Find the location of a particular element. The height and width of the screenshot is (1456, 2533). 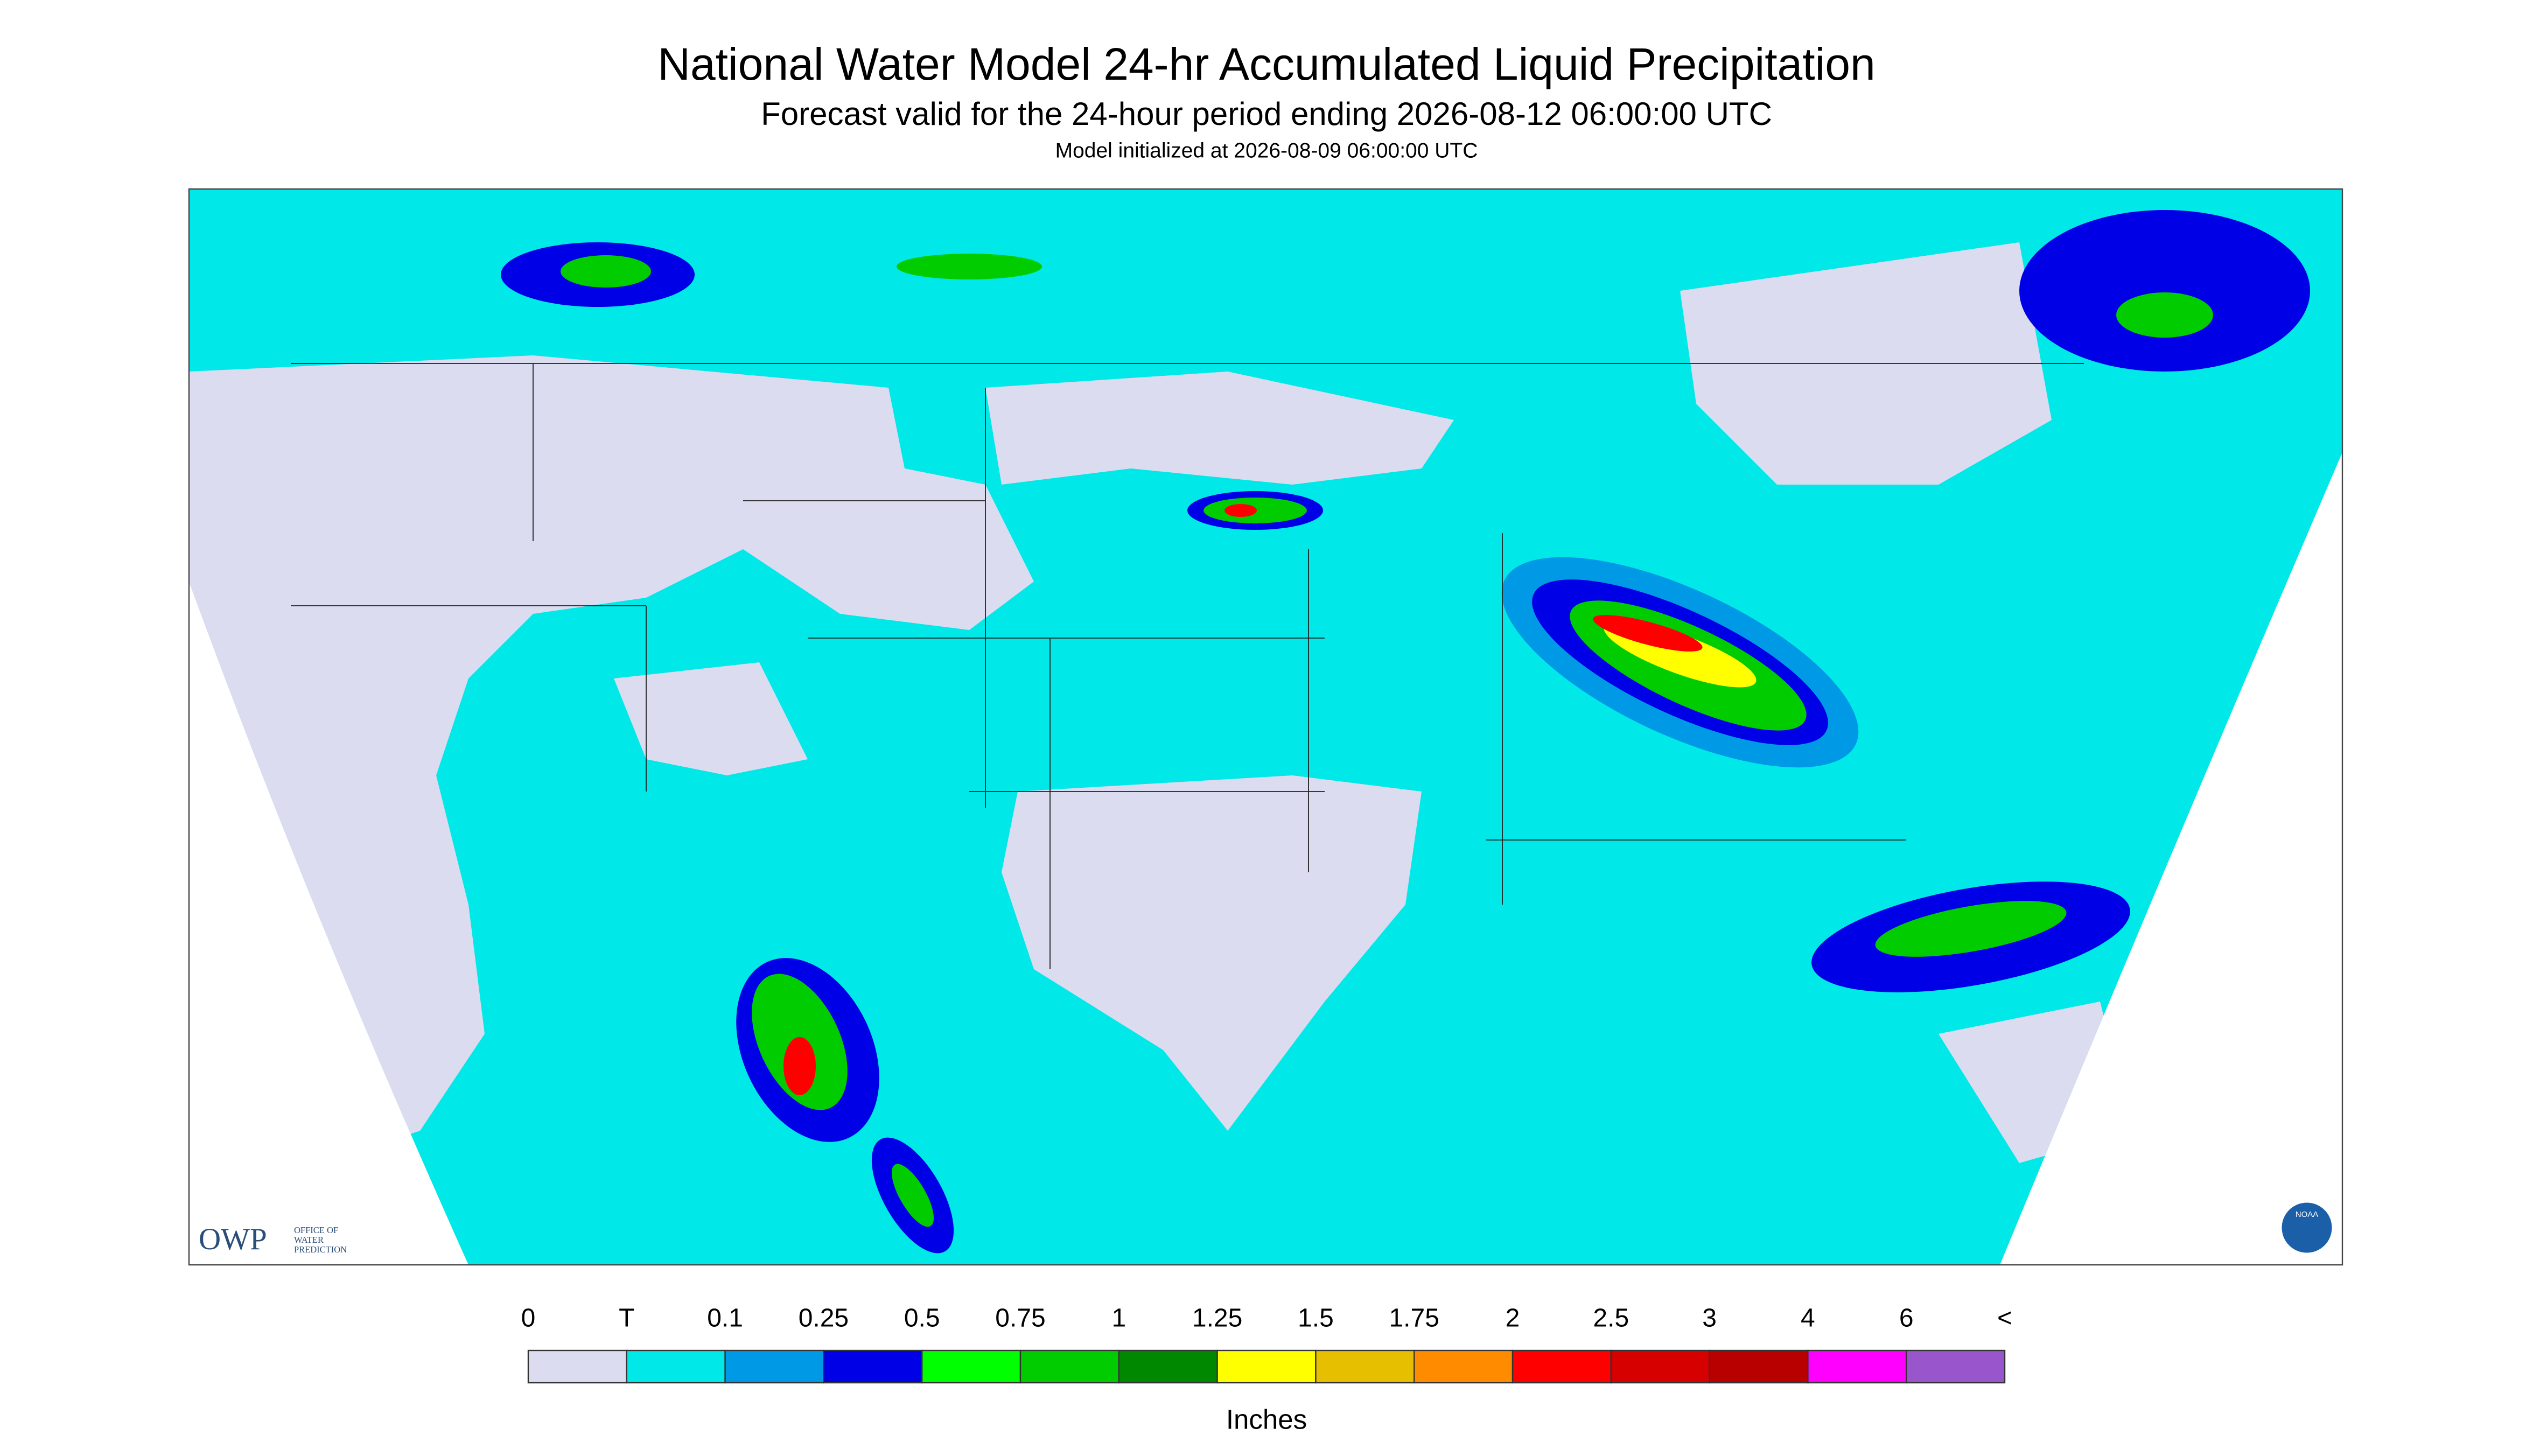

owp-text: WATER is located at coordinates (309, 1240).